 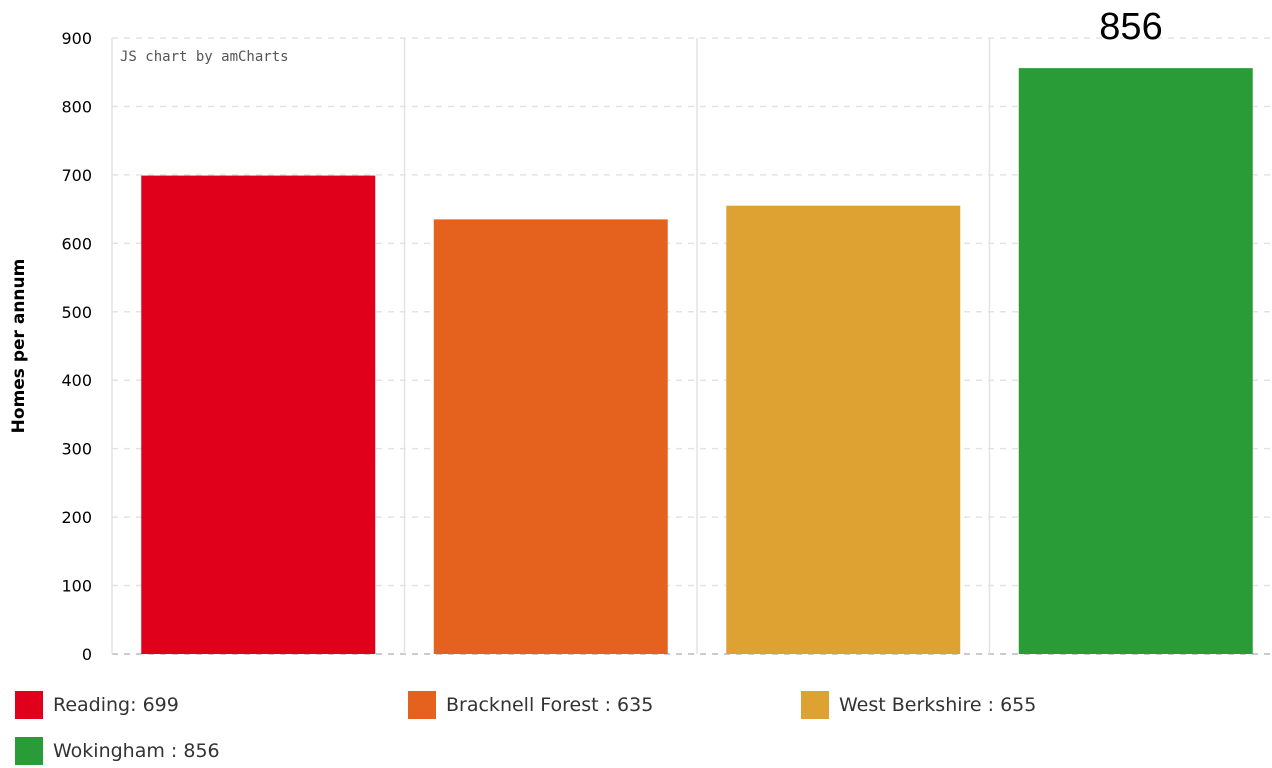 I want to click on legend-item-bracknell-forest: Bracknell Forest : 635, so click(x=530, y=705).